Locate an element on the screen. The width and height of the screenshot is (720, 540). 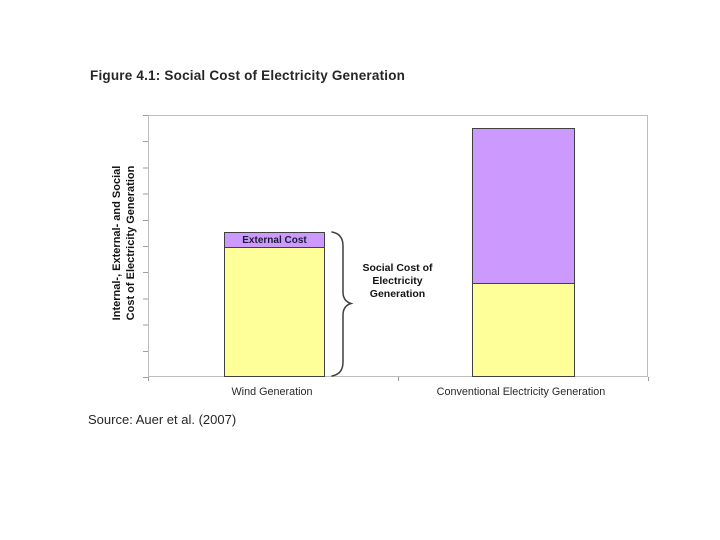
bar-conventional-internal-cost-segment is located at coordinates (523, 330).